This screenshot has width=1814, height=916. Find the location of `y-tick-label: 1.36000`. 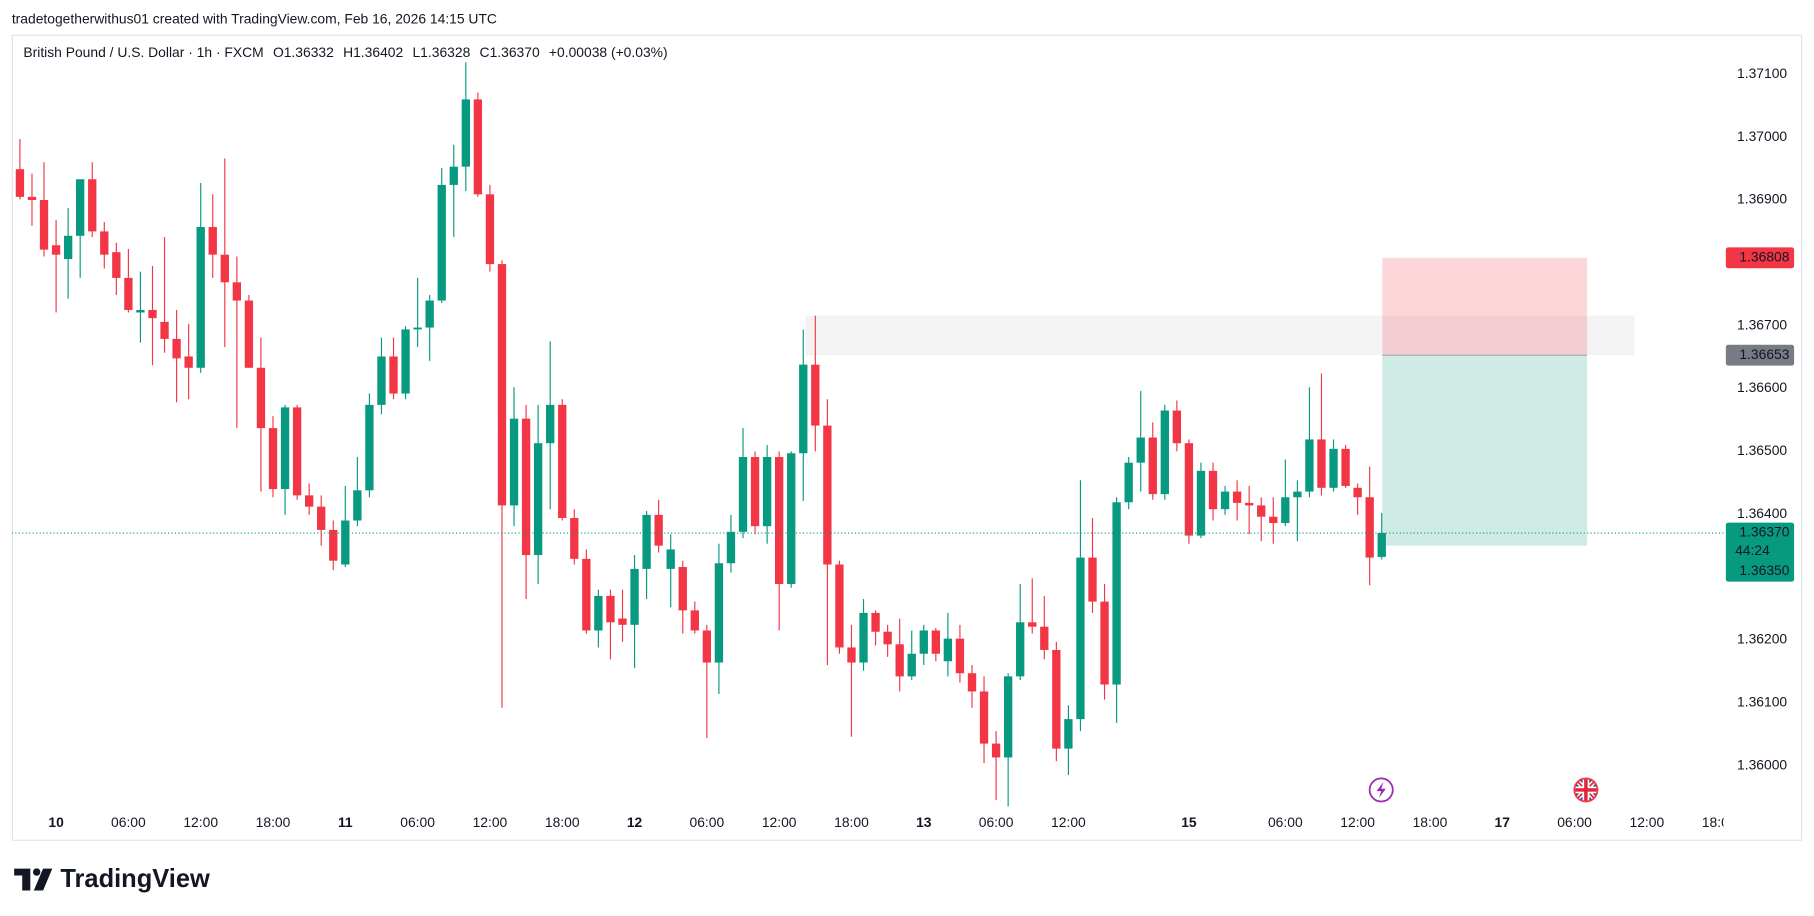

y-tick-label: 1.36000 is located at coordinates (1762, 764).